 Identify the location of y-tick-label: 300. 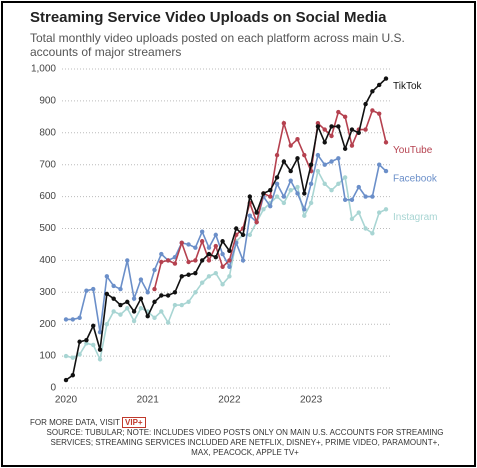
(47, 292).